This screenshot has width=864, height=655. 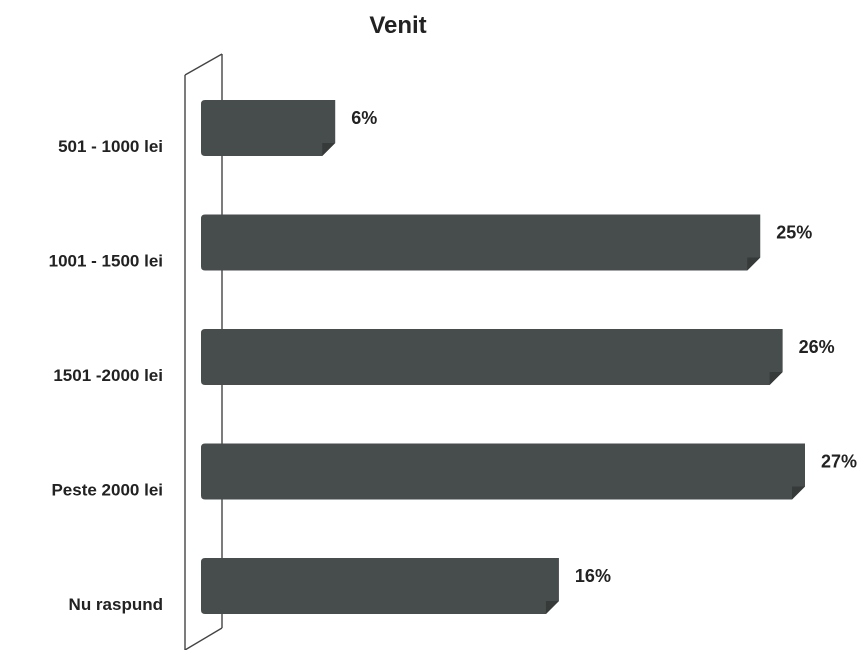 I want to click on chart-title: Venit, so click(x=397, y=25).